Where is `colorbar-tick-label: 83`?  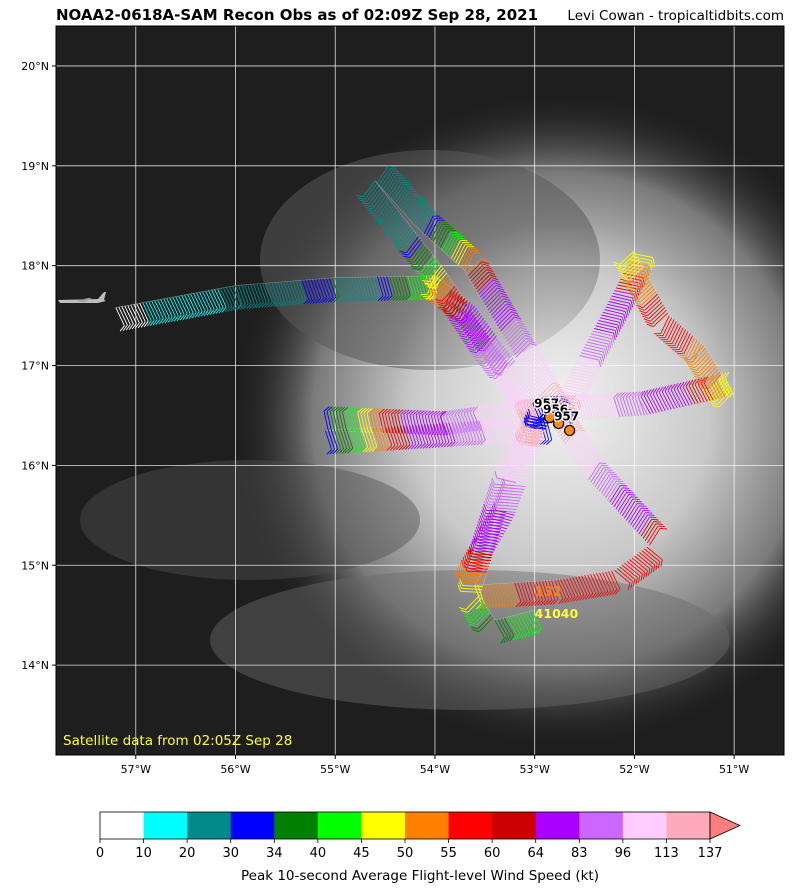 colorbar-tick-label: 83 is located at coordinates (579, 853).